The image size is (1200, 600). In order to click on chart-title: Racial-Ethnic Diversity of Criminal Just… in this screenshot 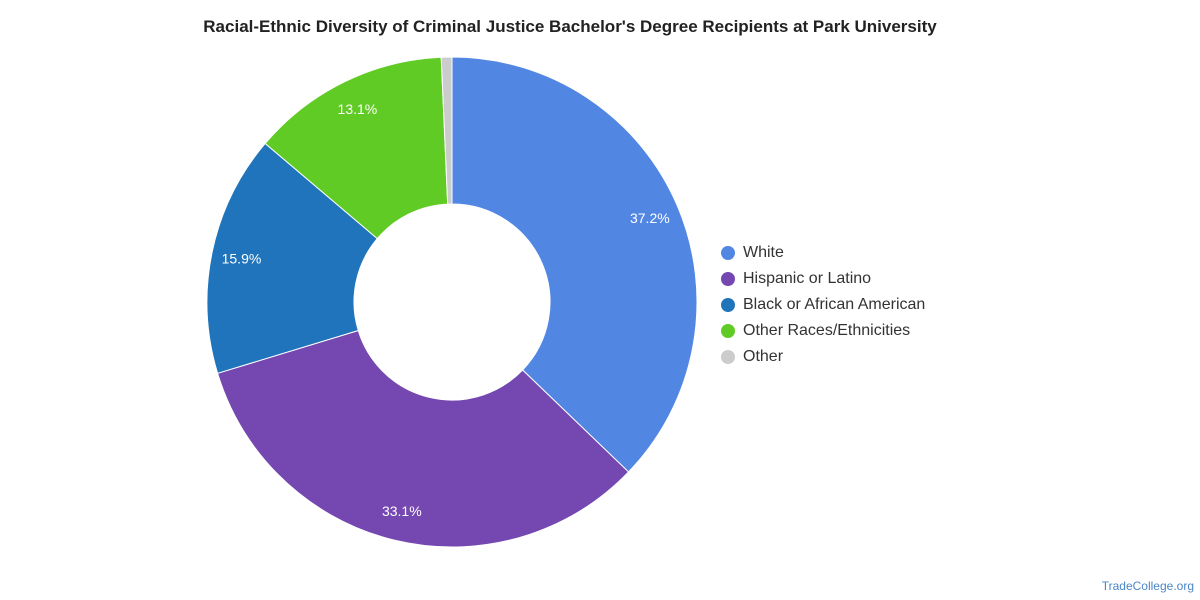, I will do `click(570, 26)`.